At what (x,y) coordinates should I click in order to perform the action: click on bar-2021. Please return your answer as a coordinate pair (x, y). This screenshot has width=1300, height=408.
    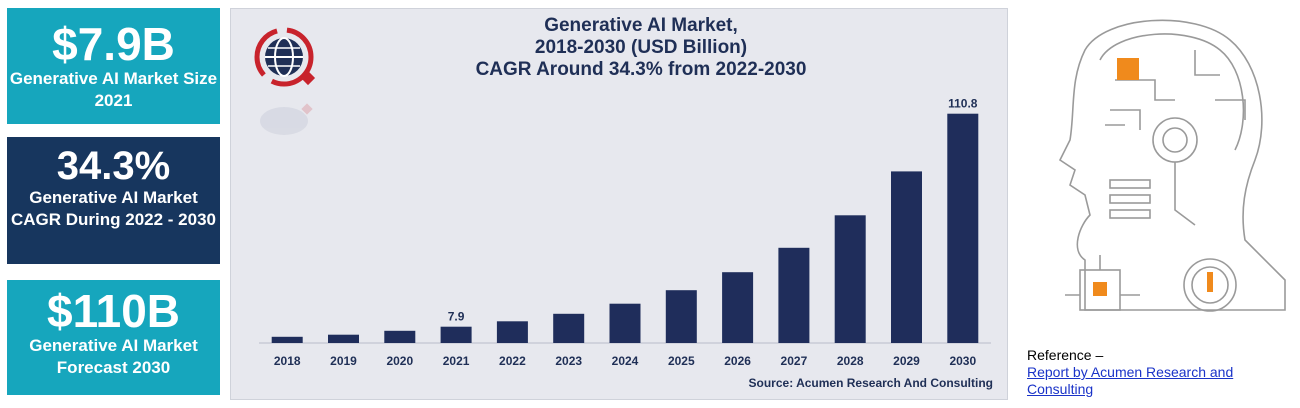
    Looking at the image, I should click on (456, 334).